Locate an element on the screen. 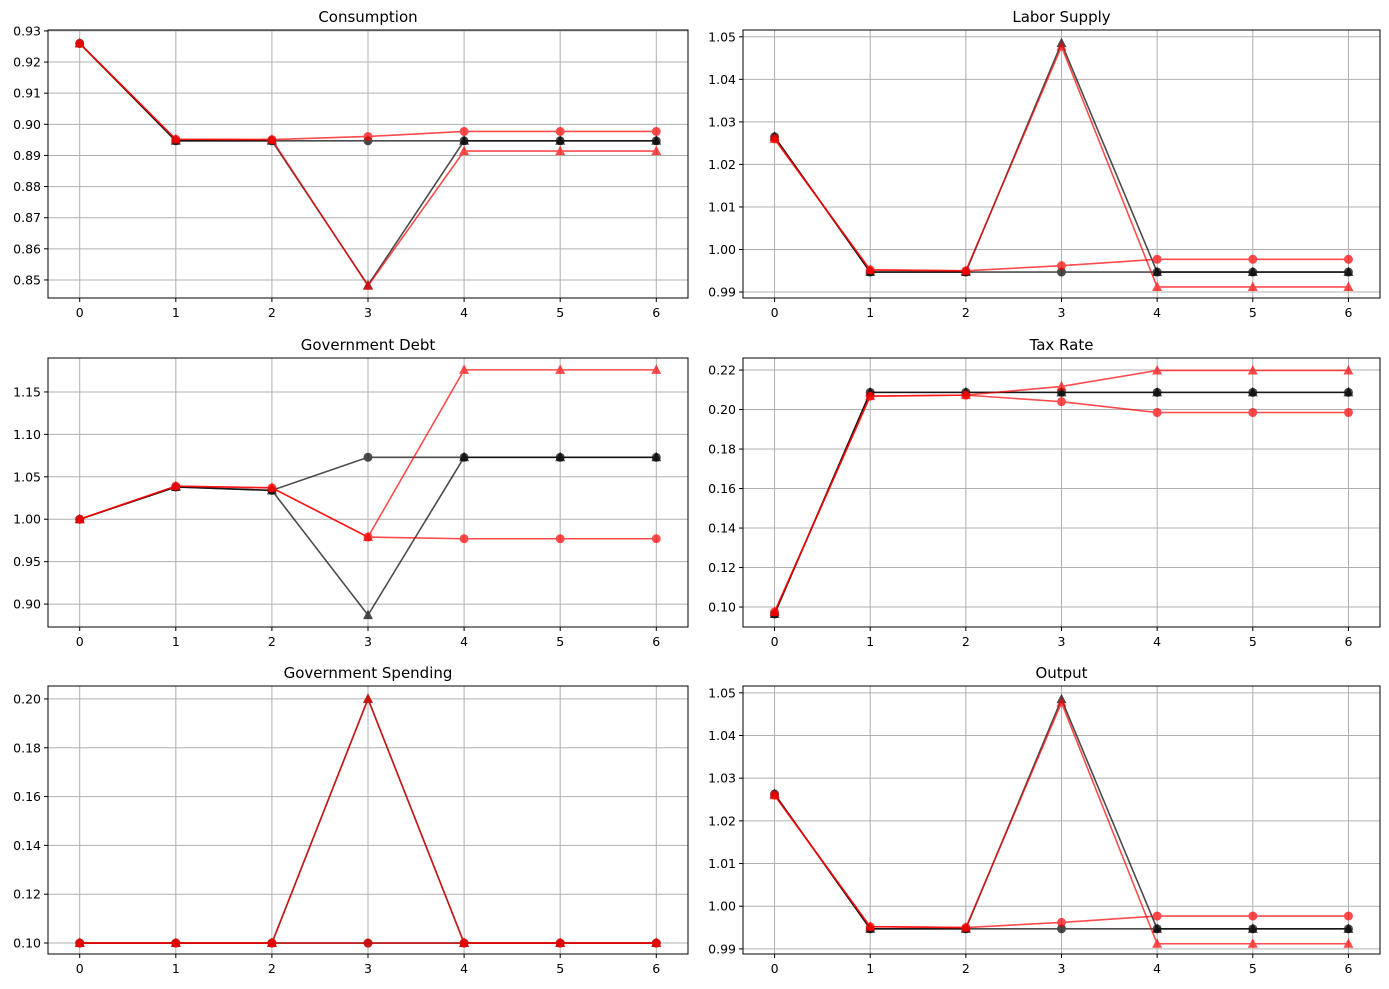  y-tick-label: 1.02 is located at coordinates (722, 820).